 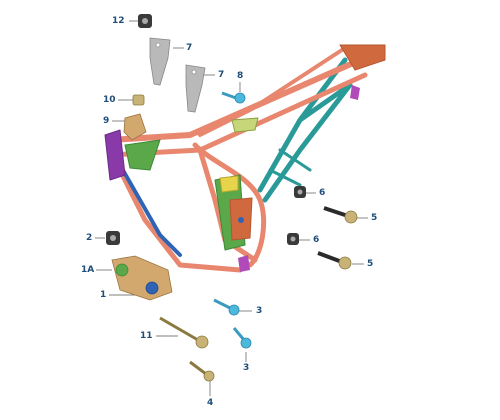 I want to click on part-5-bolt-lower, so click(x=334, y=260).